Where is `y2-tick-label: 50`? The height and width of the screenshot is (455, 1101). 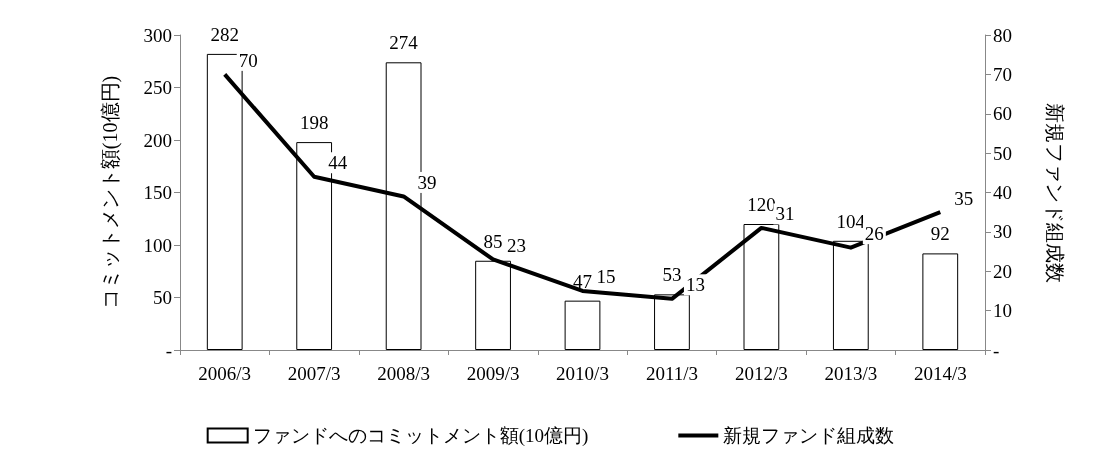
y2-tick-label: 50 is located at coordinates (1002, 153).